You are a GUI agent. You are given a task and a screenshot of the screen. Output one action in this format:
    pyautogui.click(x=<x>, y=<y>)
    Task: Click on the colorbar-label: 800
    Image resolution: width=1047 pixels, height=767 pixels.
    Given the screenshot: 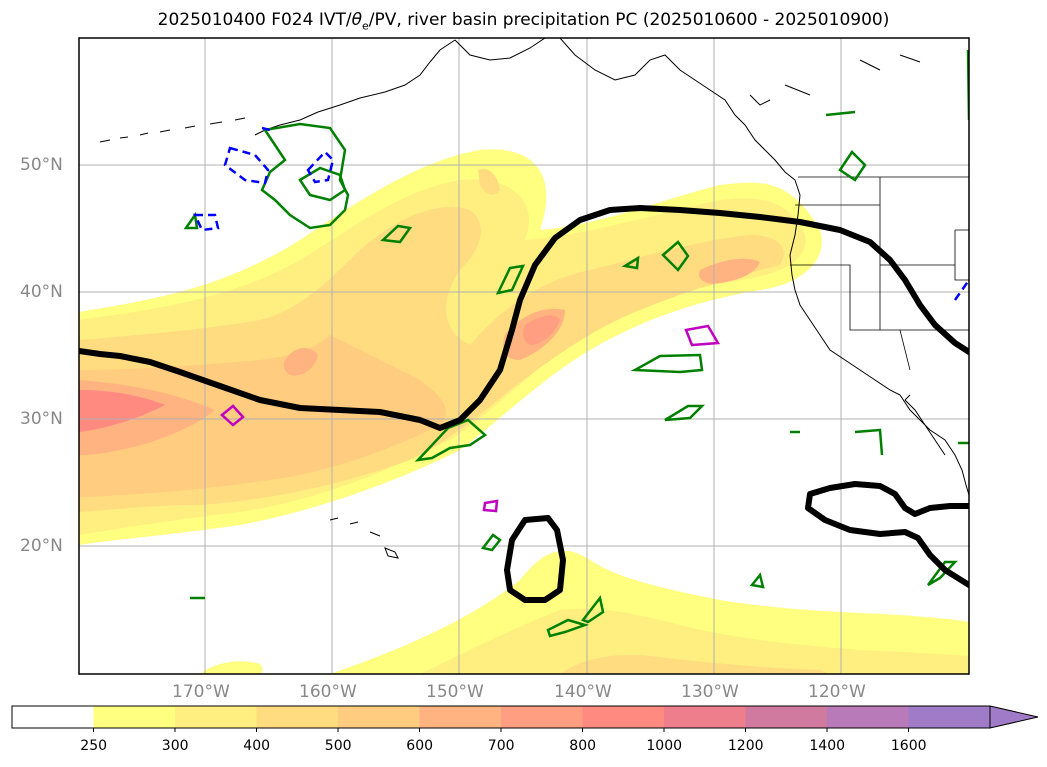 What is the action you would take?
    pyautogui.click(x=583, y=746)
    